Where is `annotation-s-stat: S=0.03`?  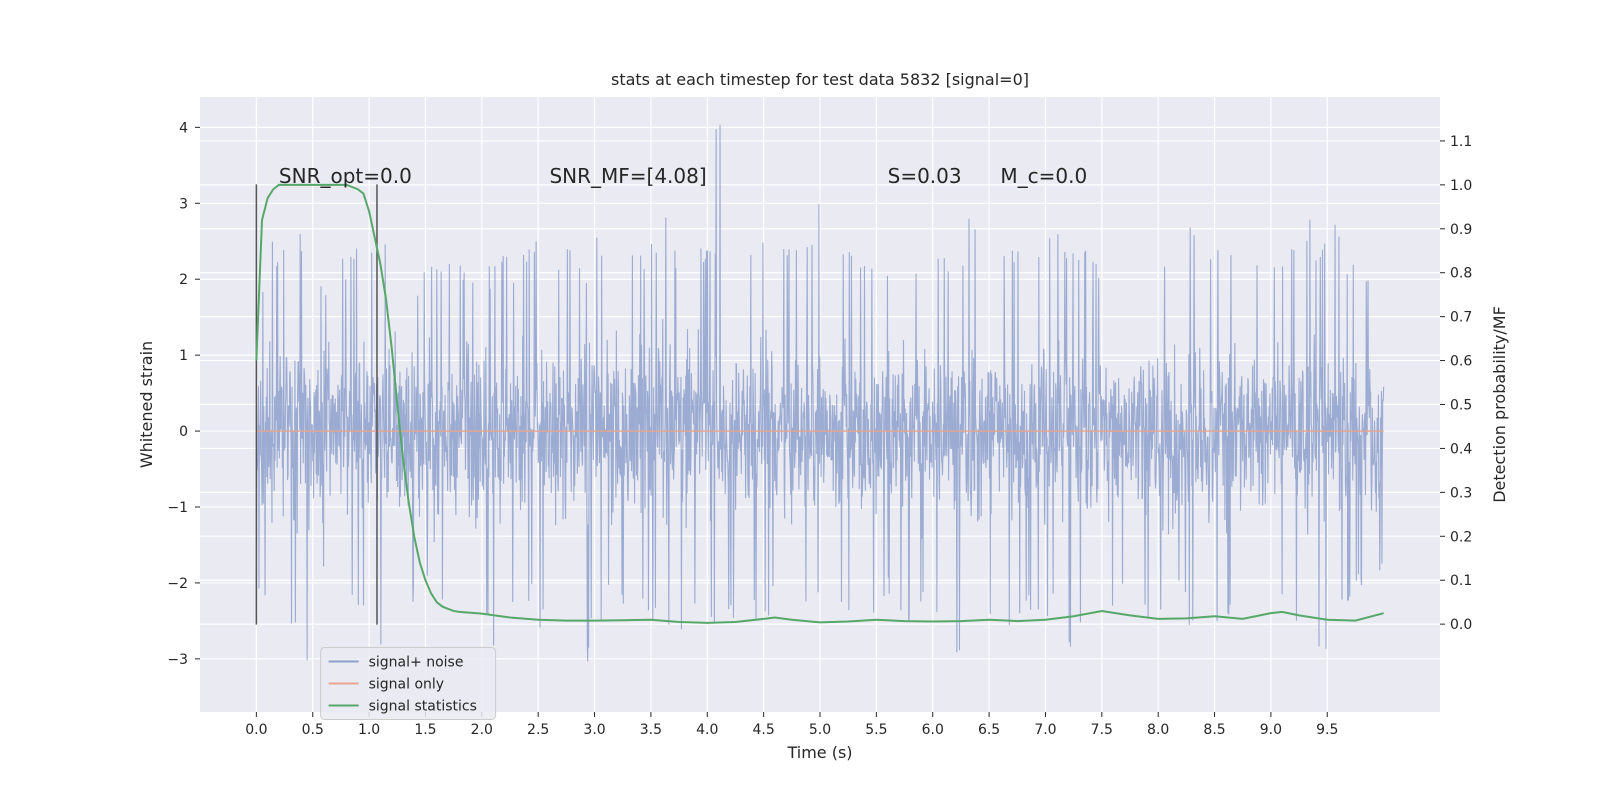
annotation-s-stat: S=0.03 is located at coordinates (925, 176).